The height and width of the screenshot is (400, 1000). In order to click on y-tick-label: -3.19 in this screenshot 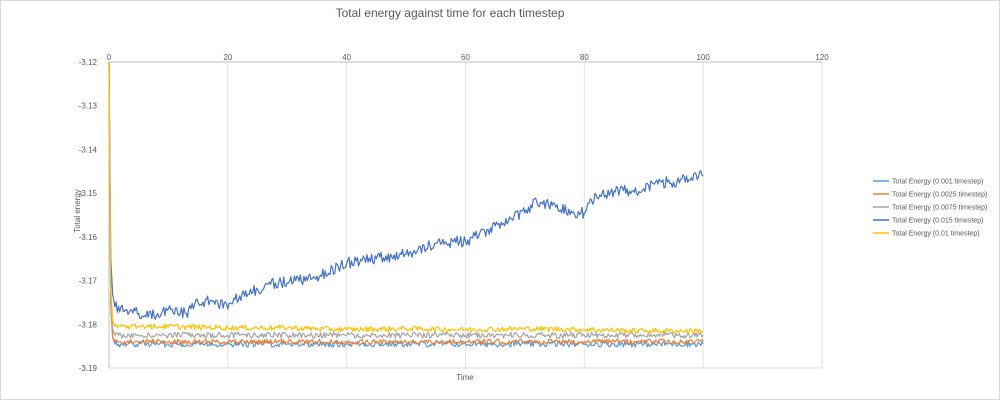, I will do `click(88, 368)`.